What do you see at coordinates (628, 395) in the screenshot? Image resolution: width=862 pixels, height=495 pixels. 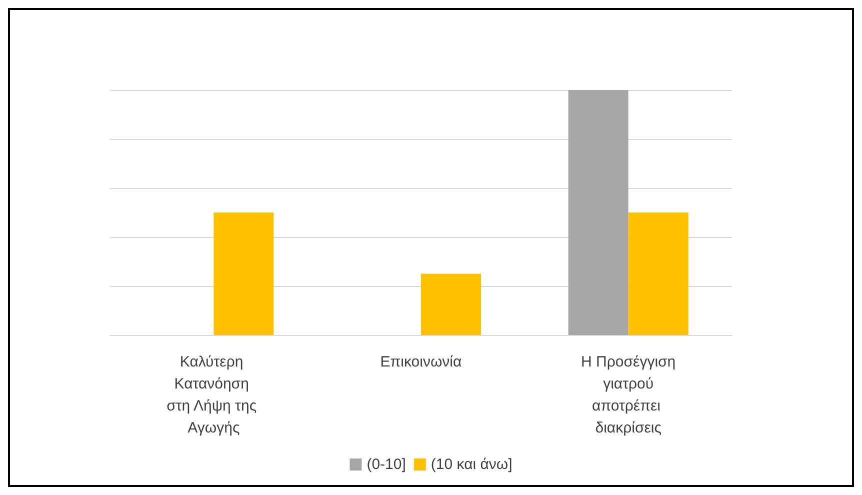 I see `x-tick-label: Η Προσέγγιση γιατρού αποτρέπει διακρίσεις` at bounding box center [628, 395].